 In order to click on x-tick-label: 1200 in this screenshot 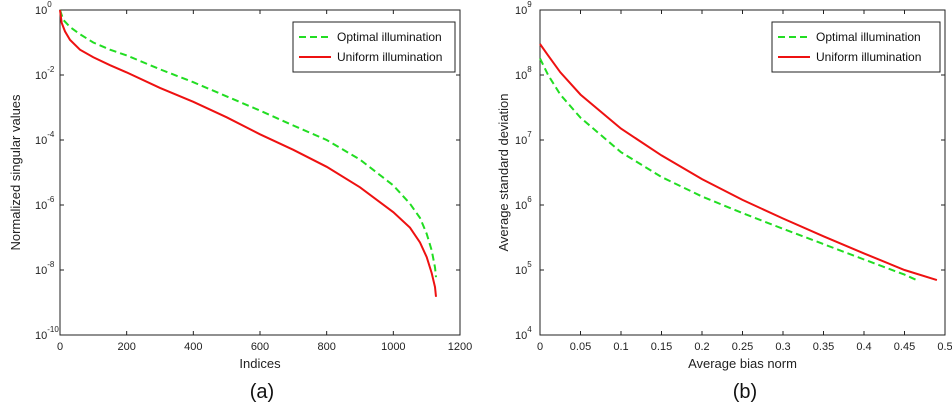, I will do `click(460, 347)`.